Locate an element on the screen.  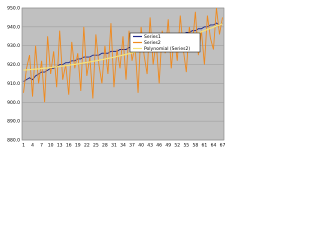
x-tick-label: 1 is located at coordinates (23, 146).